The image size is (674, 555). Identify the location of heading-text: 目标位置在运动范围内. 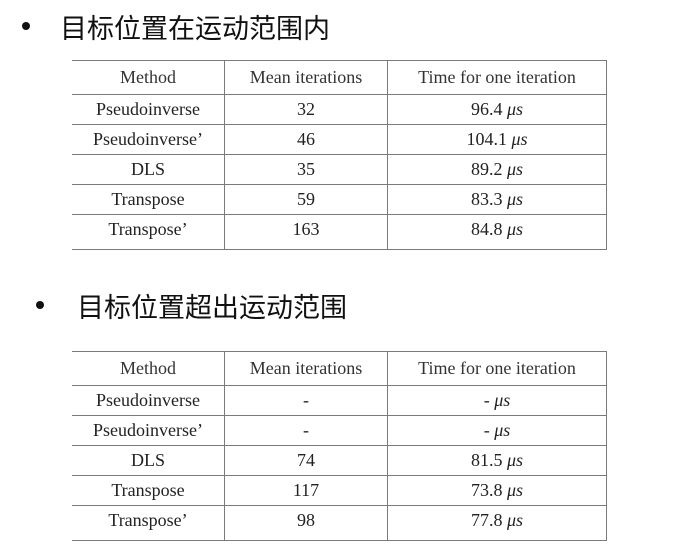
(195, 29).